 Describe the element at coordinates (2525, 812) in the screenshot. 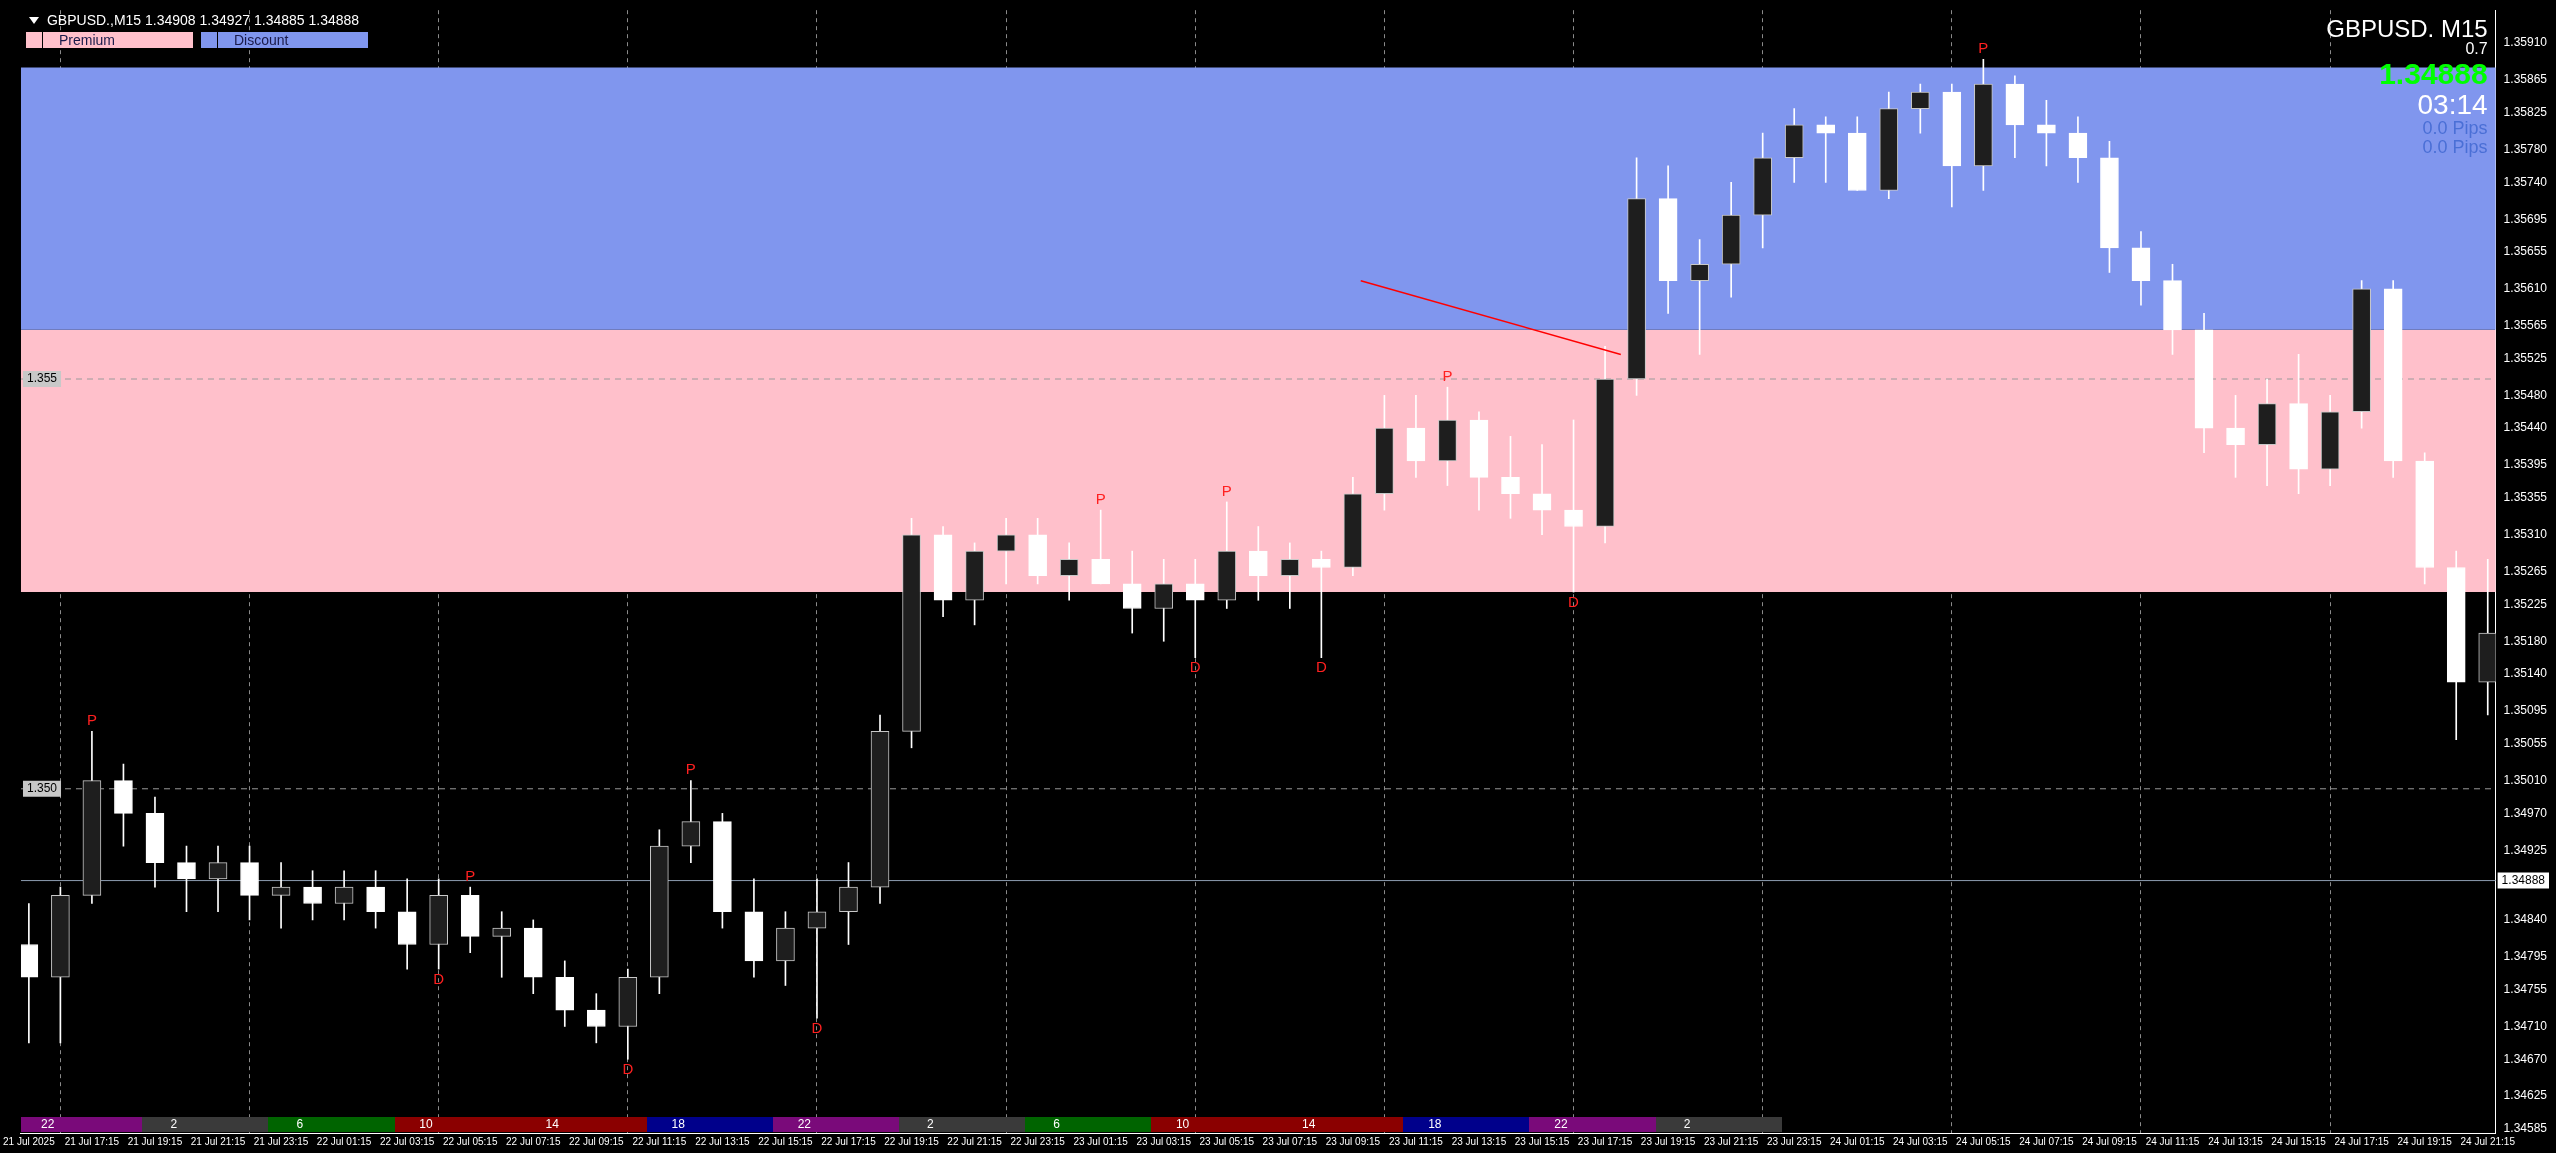

I see `y-tick-label: 1.34970` at that location.